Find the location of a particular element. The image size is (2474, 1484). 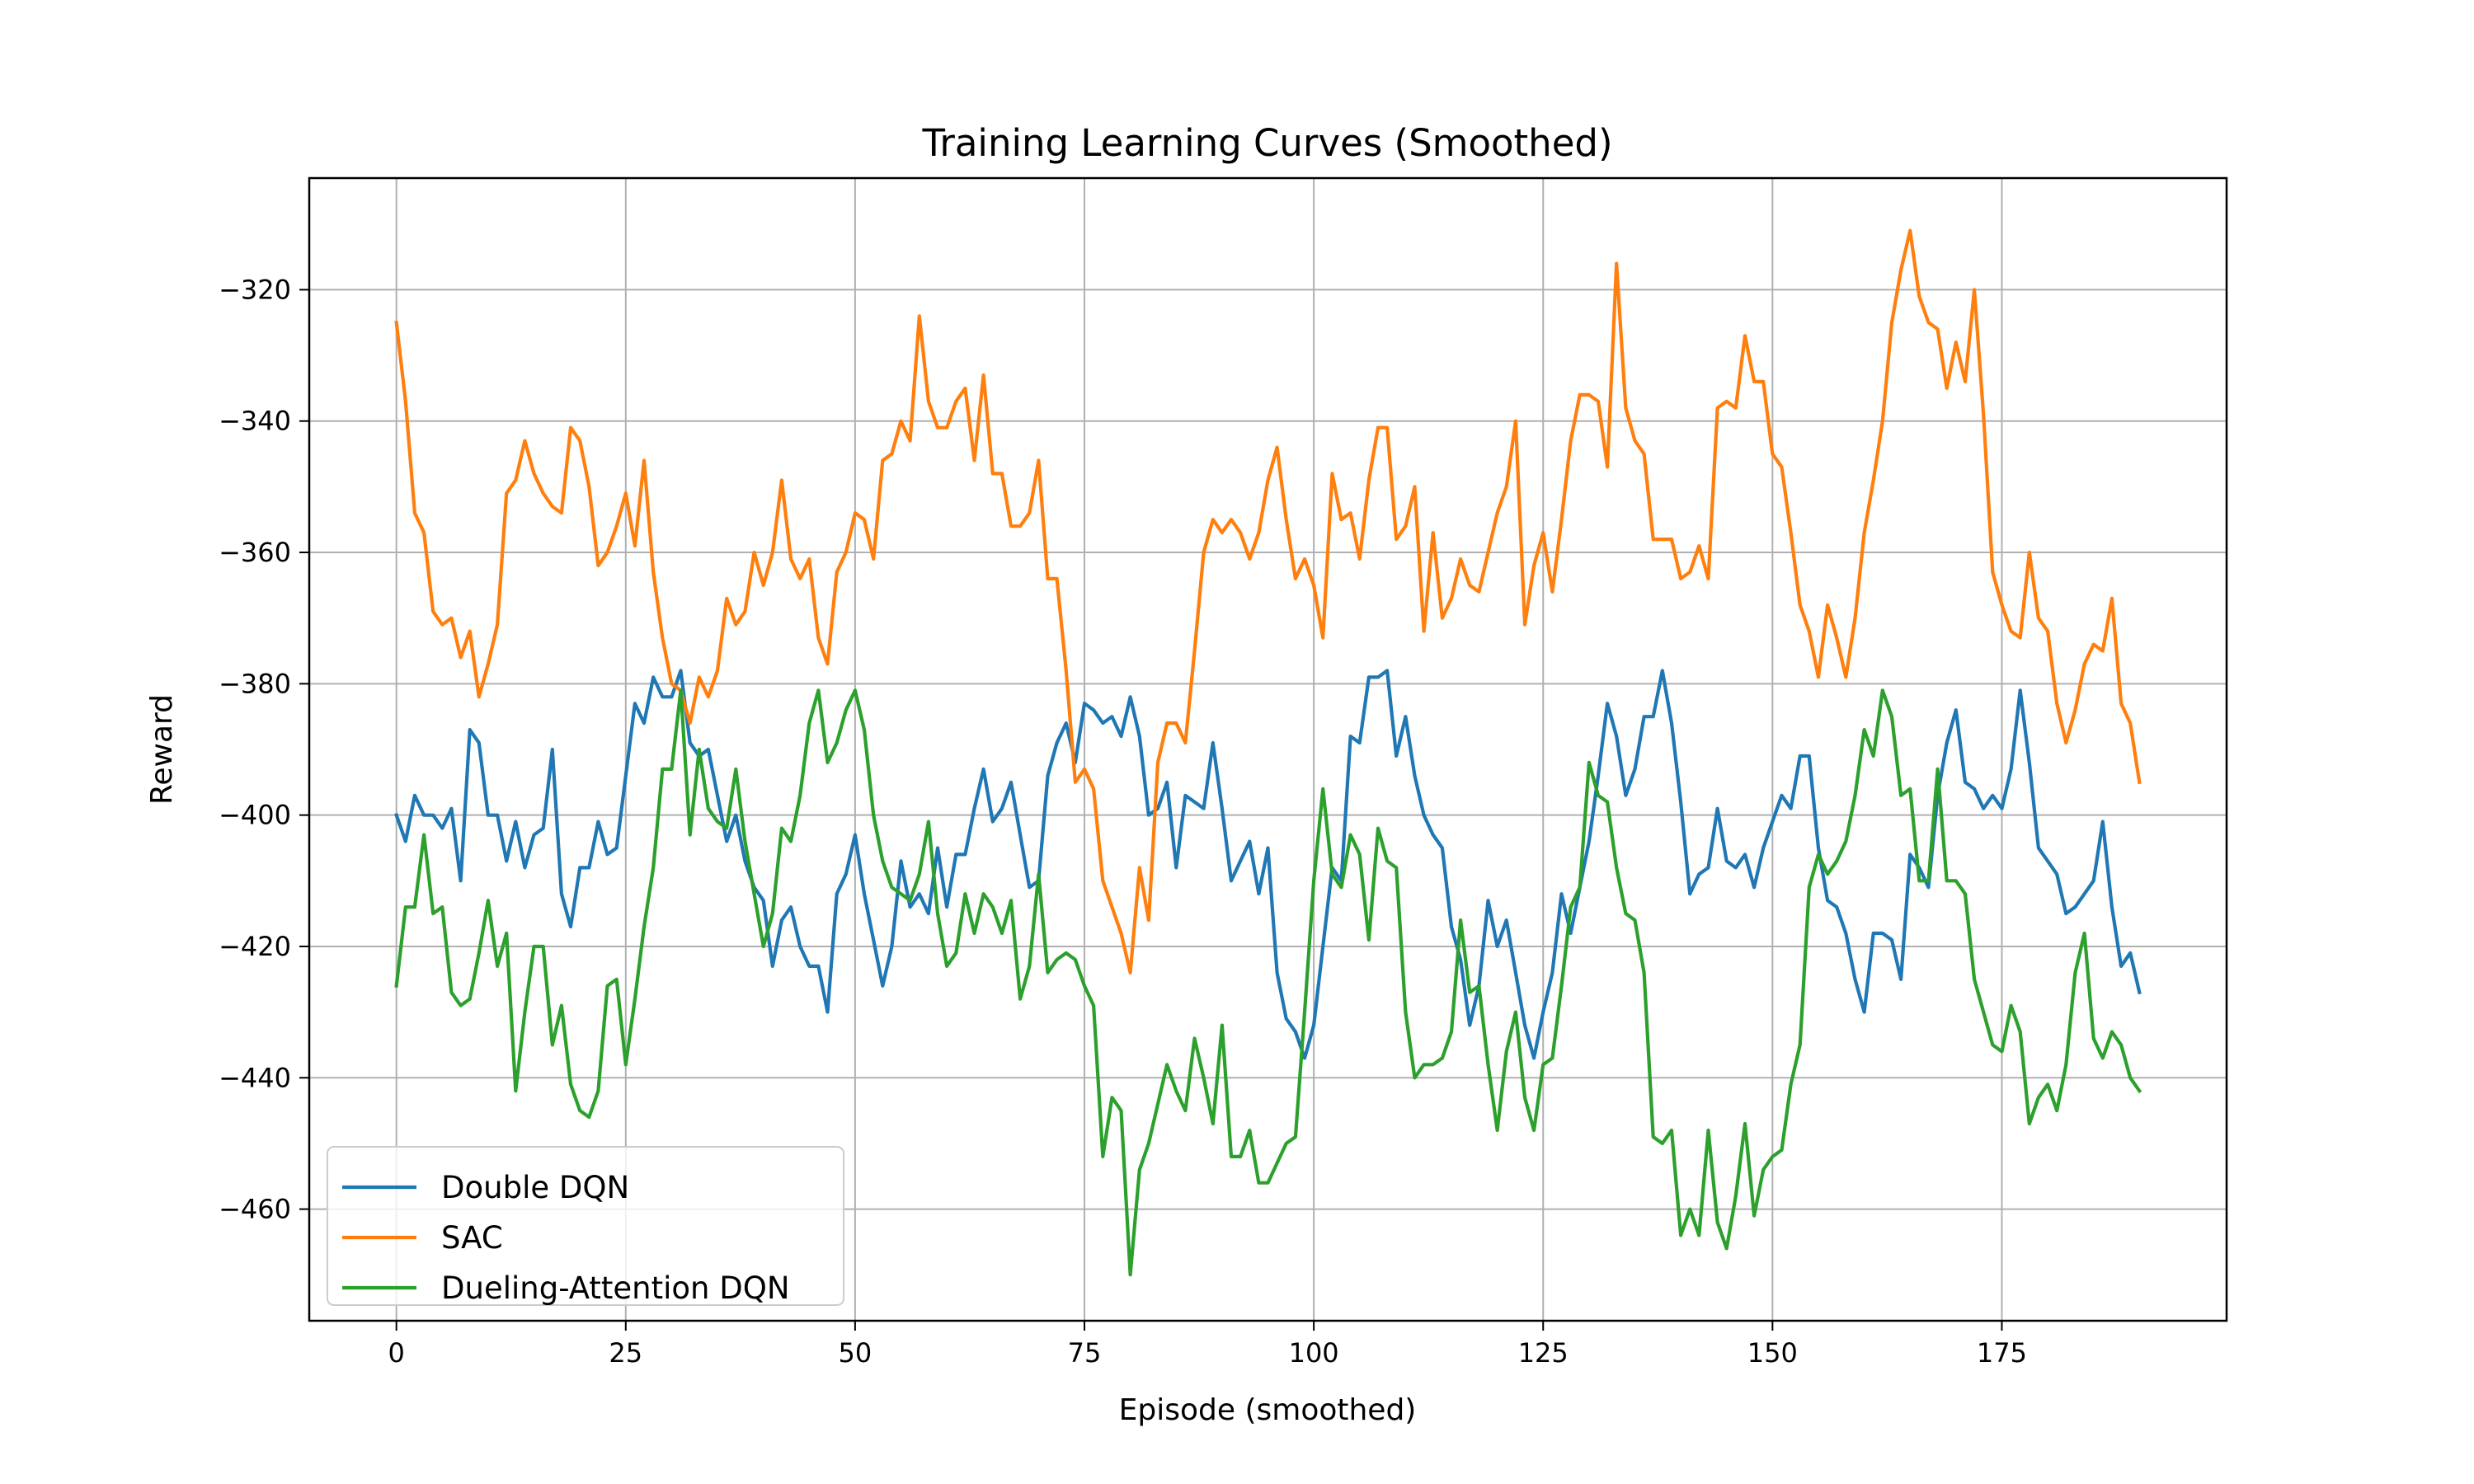

y-tick-label: −440 is located at coordinates (255, 1077).